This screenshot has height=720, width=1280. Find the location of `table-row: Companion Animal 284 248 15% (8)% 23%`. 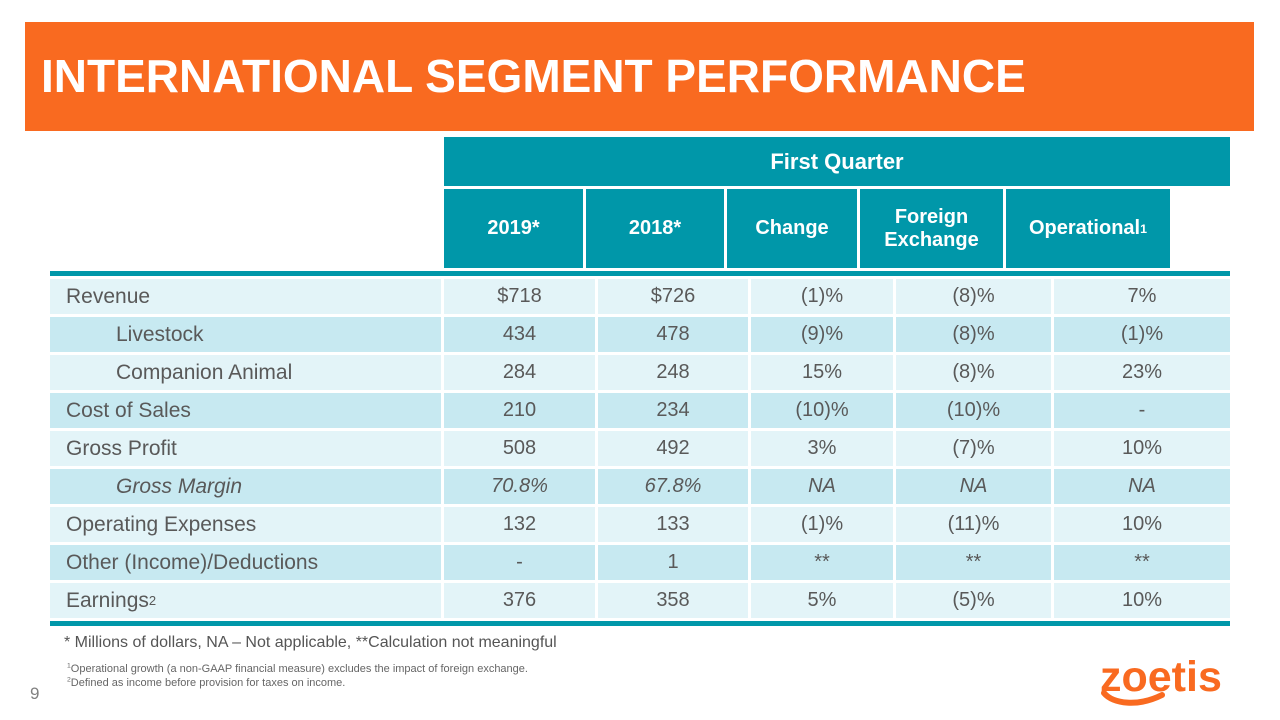

table-row: Companion Animal 284 248 15% (8)% 23% is located at coordinates (640, 372).